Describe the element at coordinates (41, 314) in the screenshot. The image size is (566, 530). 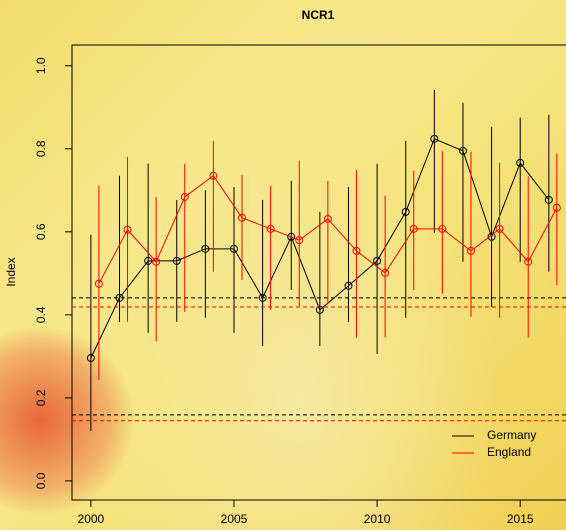
I see `y-tick-label: 0.4` at that location.